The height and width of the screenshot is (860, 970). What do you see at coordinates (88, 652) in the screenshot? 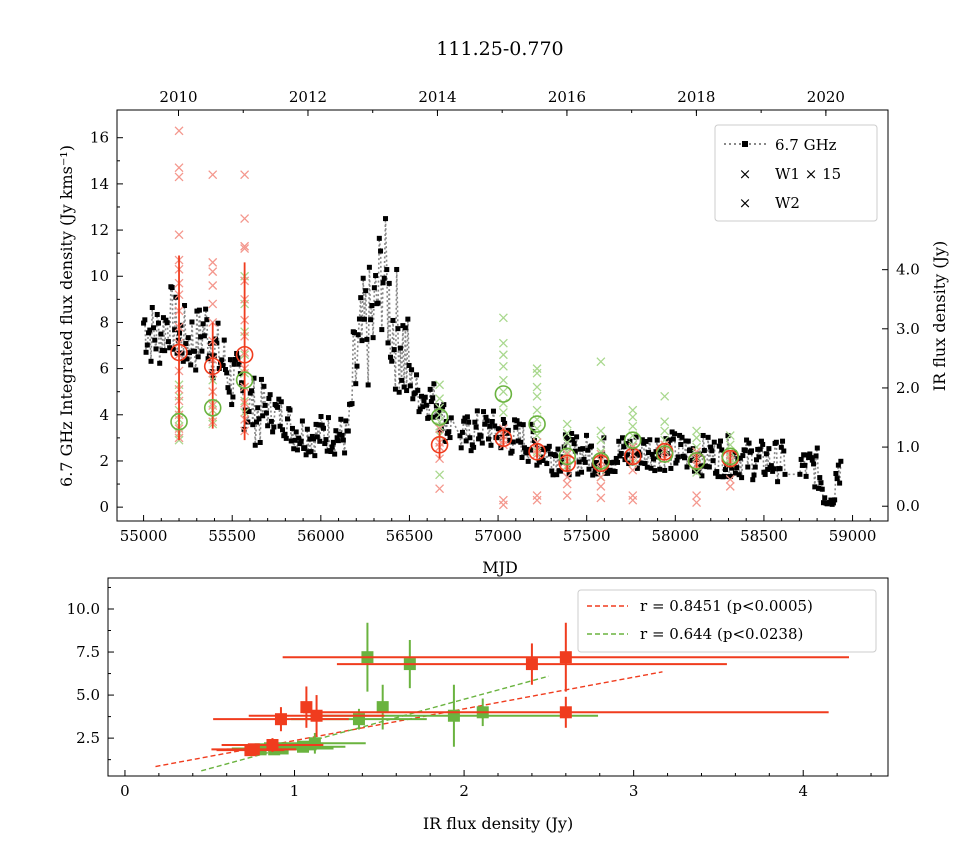
I see `y-tick-label: 7.5` at bounding box center [88, 652].